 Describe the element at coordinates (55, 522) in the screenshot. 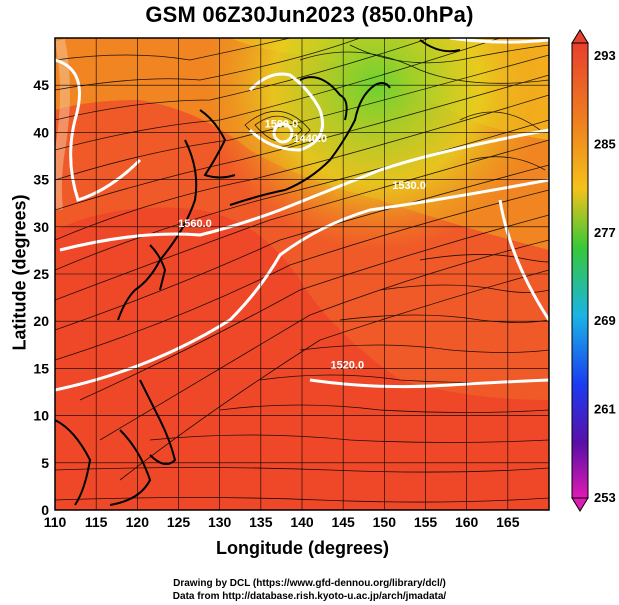

I see `x-tick-label: 110` at that location.